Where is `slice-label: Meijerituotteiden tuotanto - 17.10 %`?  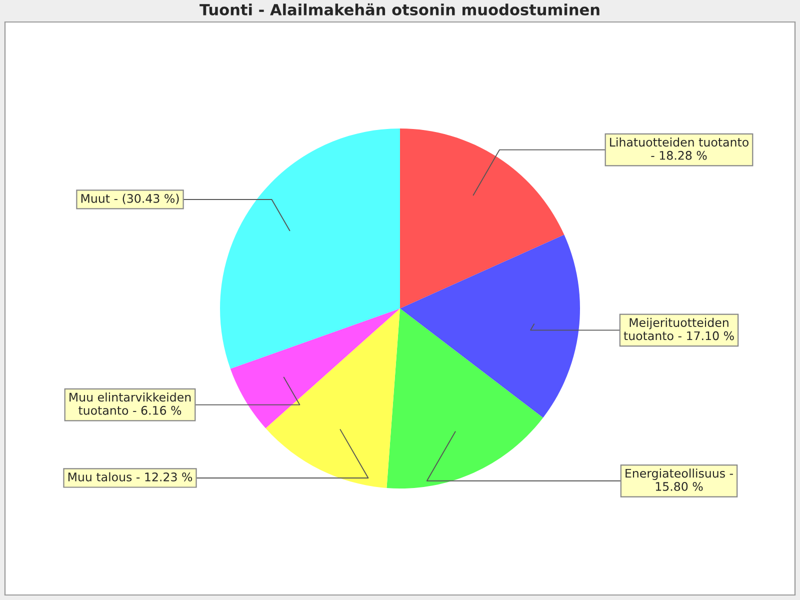
slice-label: Meijerituotteiden tuotanto - 17.10 % is located at coordinates (679, 329).